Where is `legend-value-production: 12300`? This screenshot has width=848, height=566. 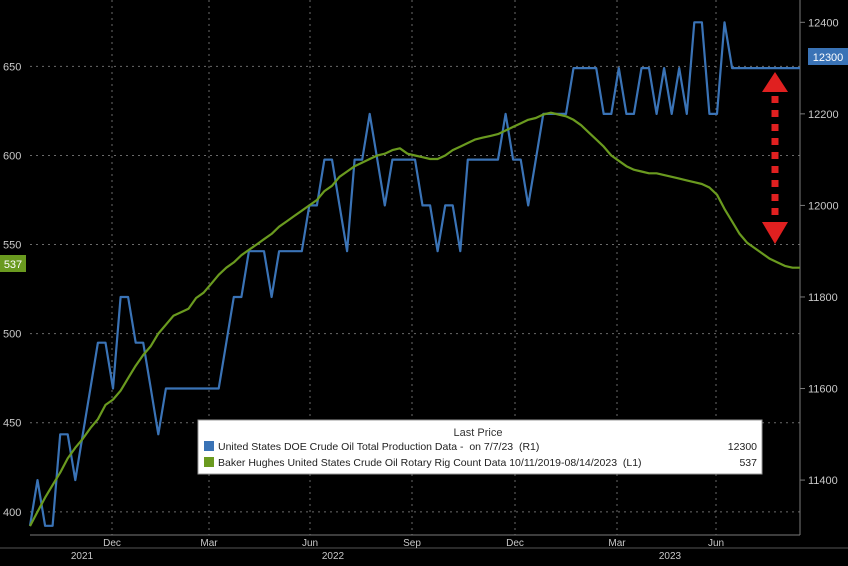 legend-value-production: 12300 is located at coordinates (742, 447).